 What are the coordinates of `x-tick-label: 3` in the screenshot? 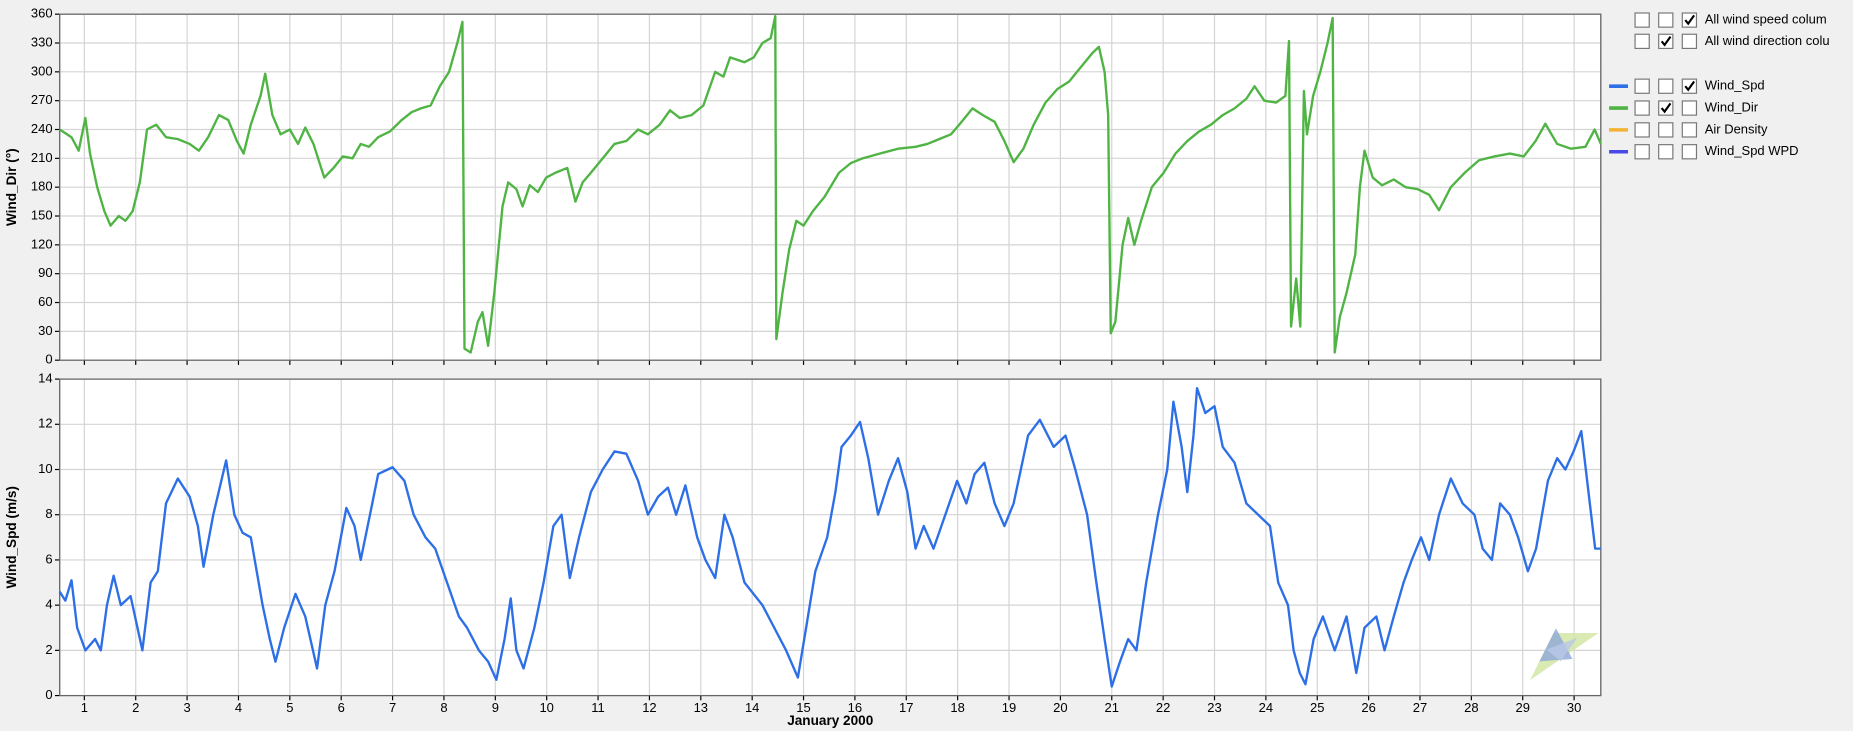 It's located at (186, 707).